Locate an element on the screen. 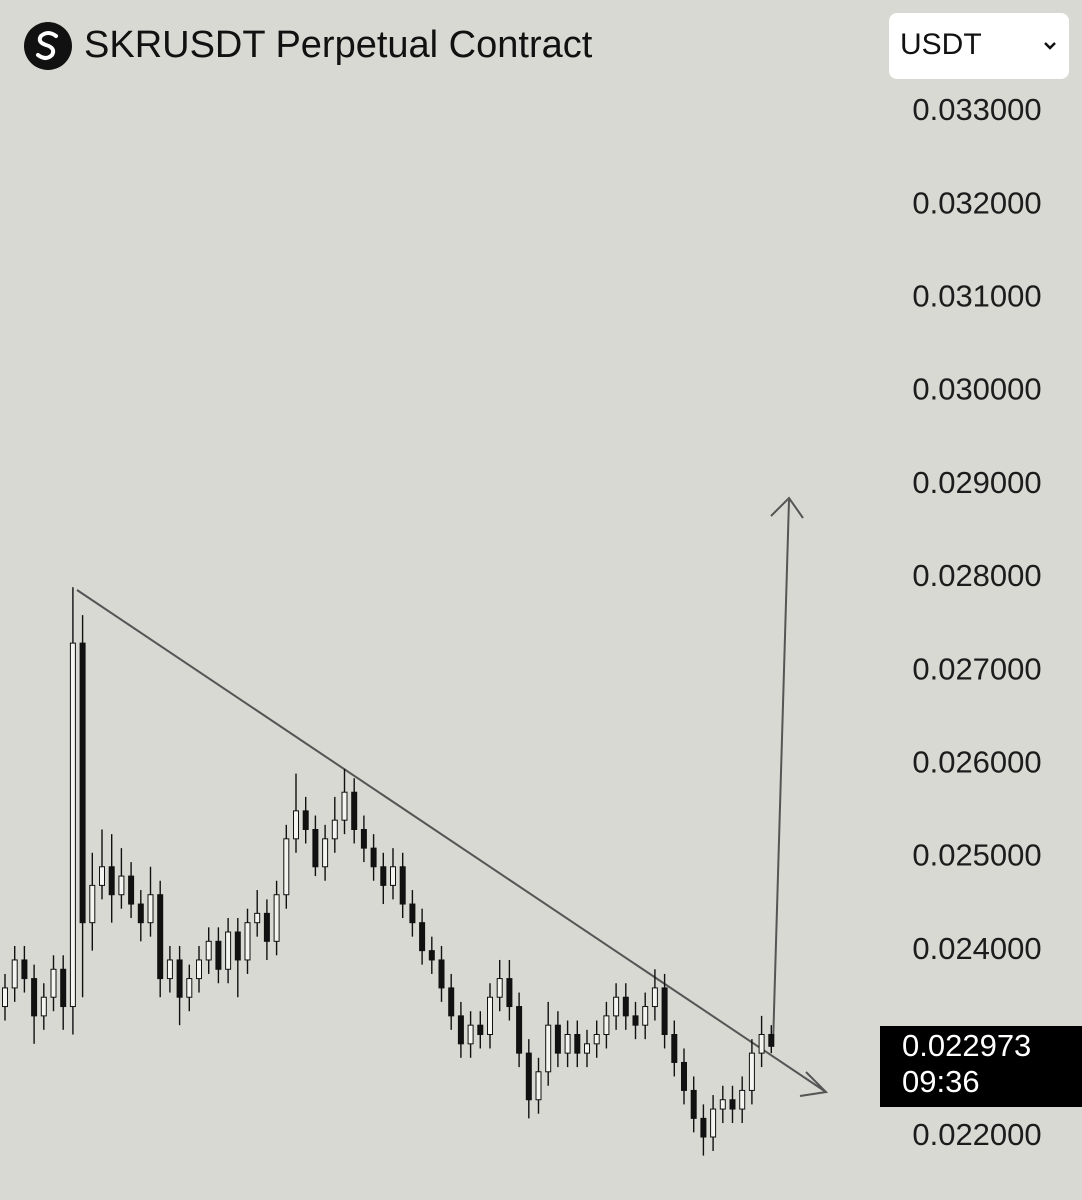  y-tick-label: 0.031000 is located at coordinates (976, 296).